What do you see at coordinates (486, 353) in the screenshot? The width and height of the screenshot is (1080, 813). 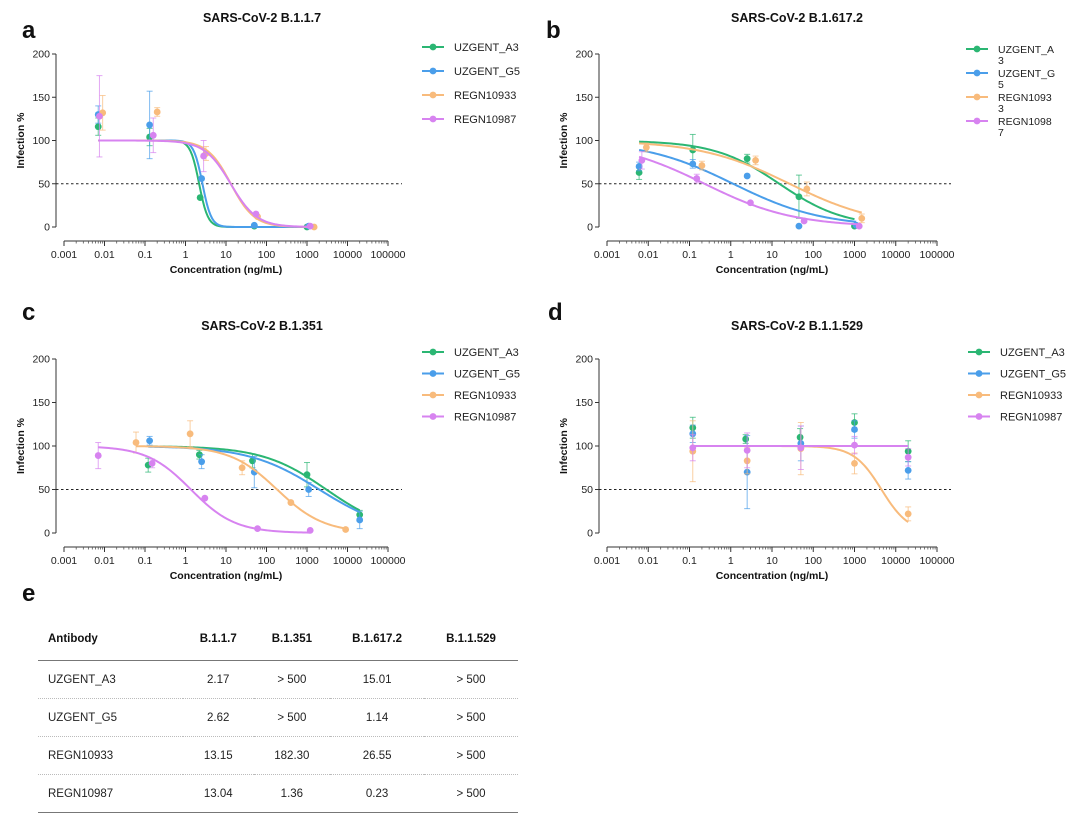 I see `legend-label: UZGENT_A3` at bounding box center [486, 353].